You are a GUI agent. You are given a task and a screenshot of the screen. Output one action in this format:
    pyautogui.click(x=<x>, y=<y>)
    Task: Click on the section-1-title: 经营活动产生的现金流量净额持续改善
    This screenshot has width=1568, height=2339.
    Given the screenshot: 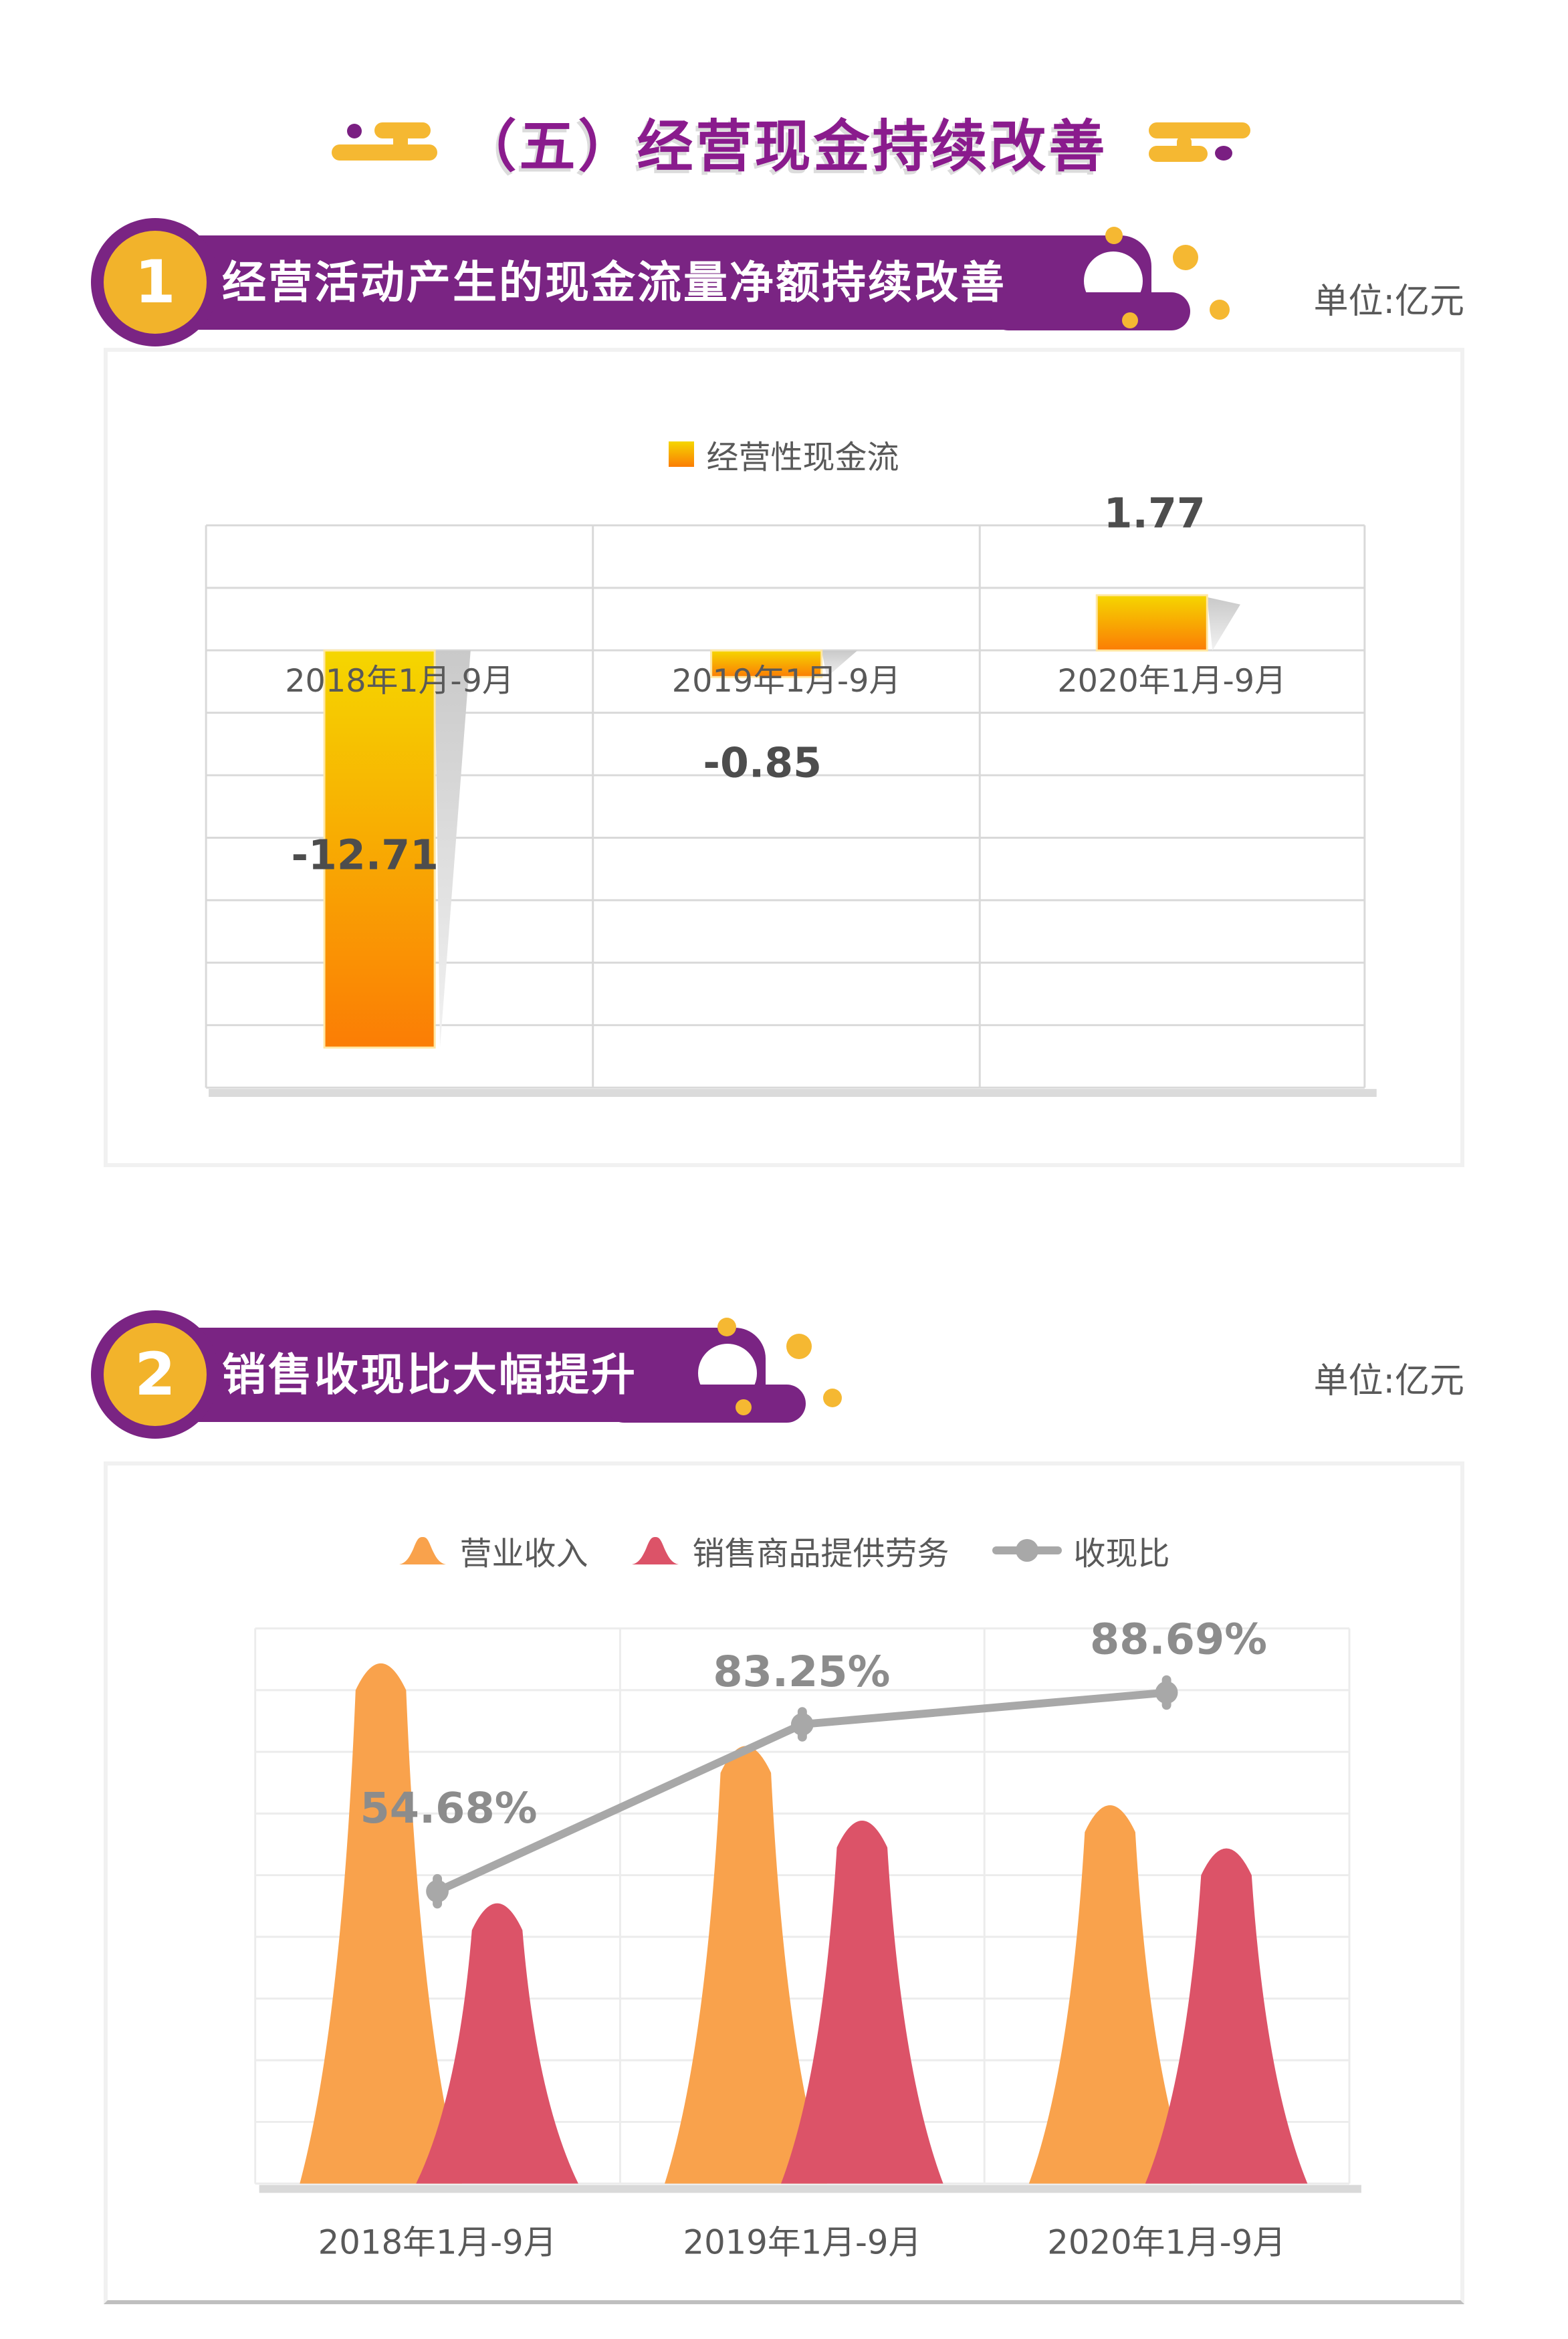 What is the action you would take?
    pyautogui.click(x=614, y=282)
    